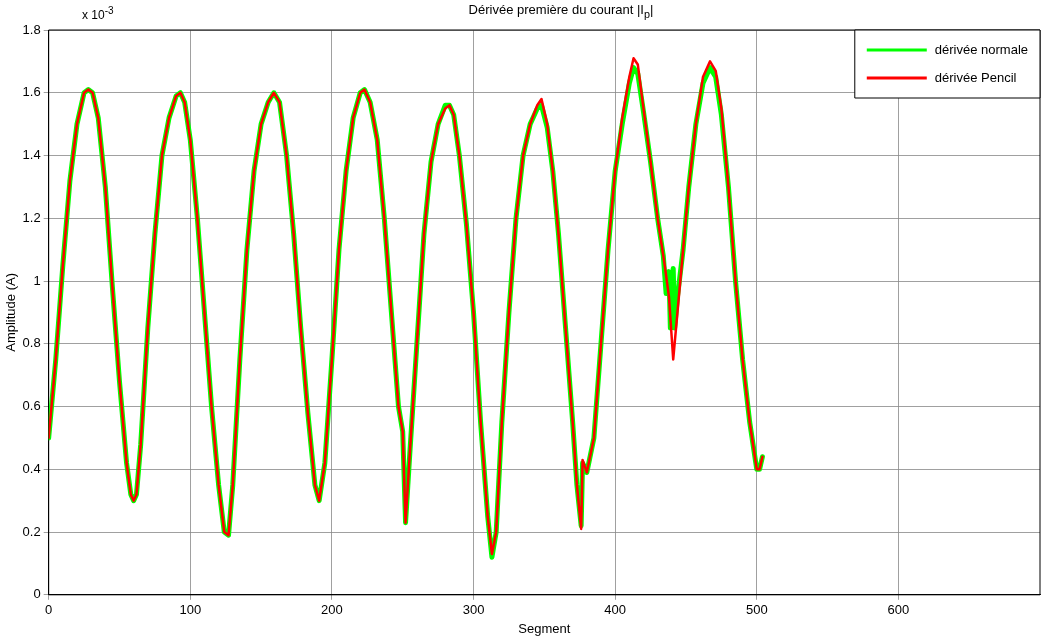 The image size is (1054, 641). Describe the element at coordinates (31, 155) in the screenshot. I see `y-tick-label: 1.4` at that location.